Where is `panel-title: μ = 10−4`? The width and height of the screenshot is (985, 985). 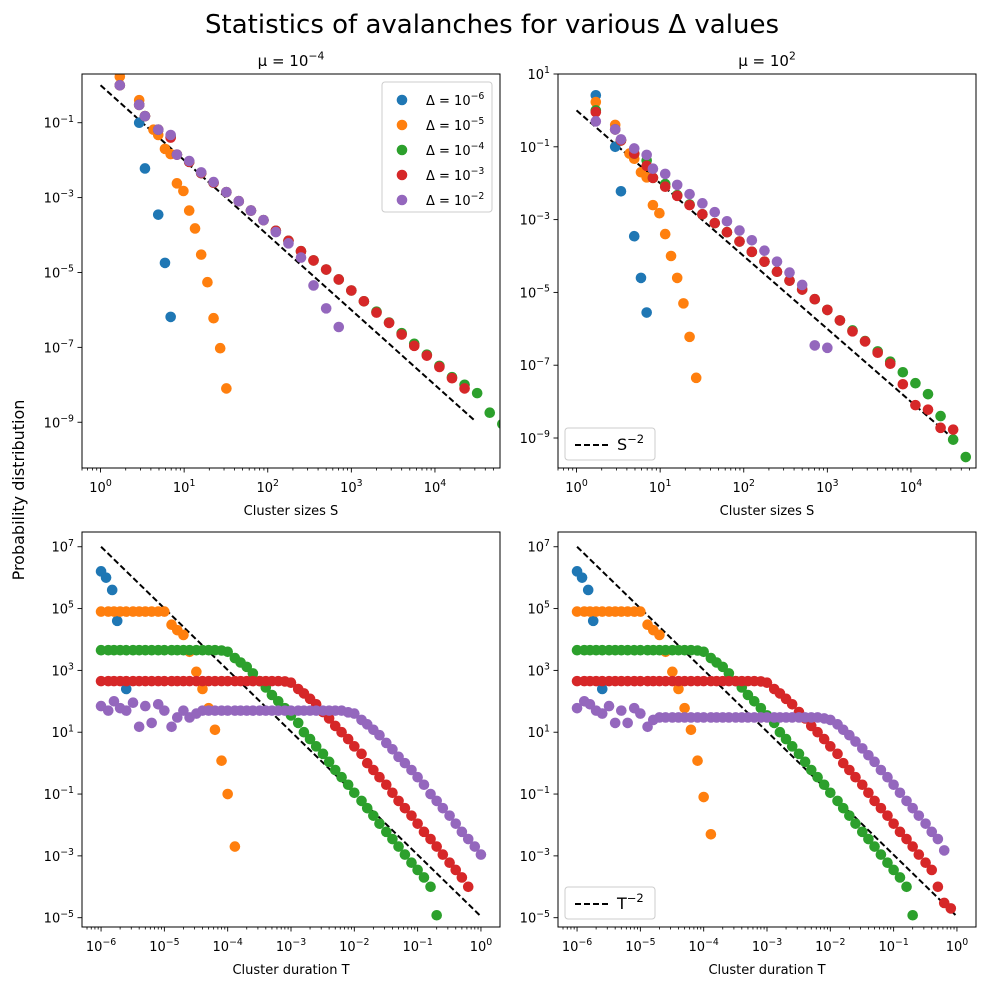 panel-title: μ = 10−4 is located at coordinates (291, 59).